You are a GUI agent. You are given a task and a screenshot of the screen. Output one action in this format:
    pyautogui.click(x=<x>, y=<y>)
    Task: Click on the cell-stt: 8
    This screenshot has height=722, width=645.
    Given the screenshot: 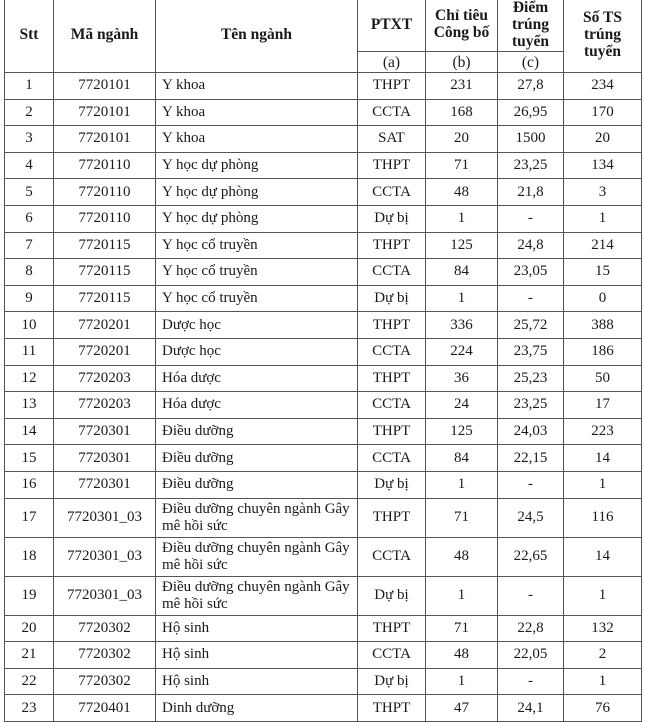 What is the action you would take?
    pyautogui.click(x=29, y=272)
    